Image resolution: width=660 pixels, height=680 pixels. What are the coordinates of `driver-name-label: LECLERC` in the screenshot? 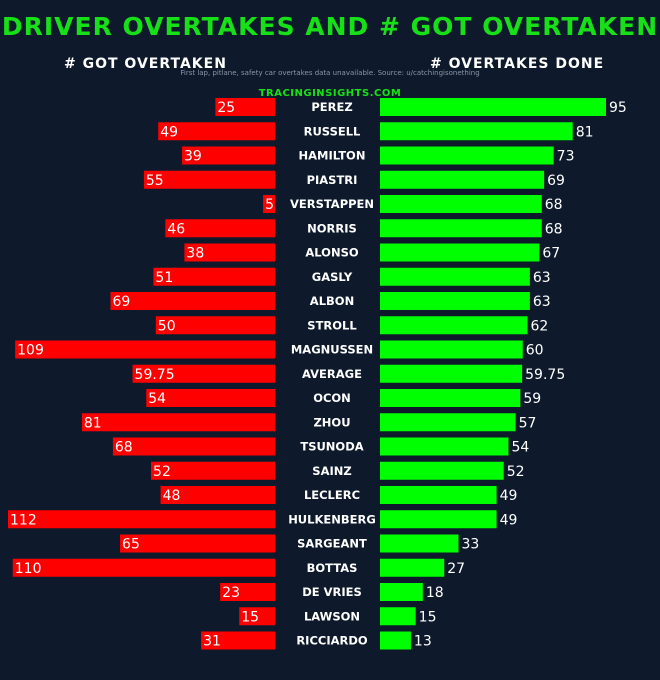 It's located at (332, 495).